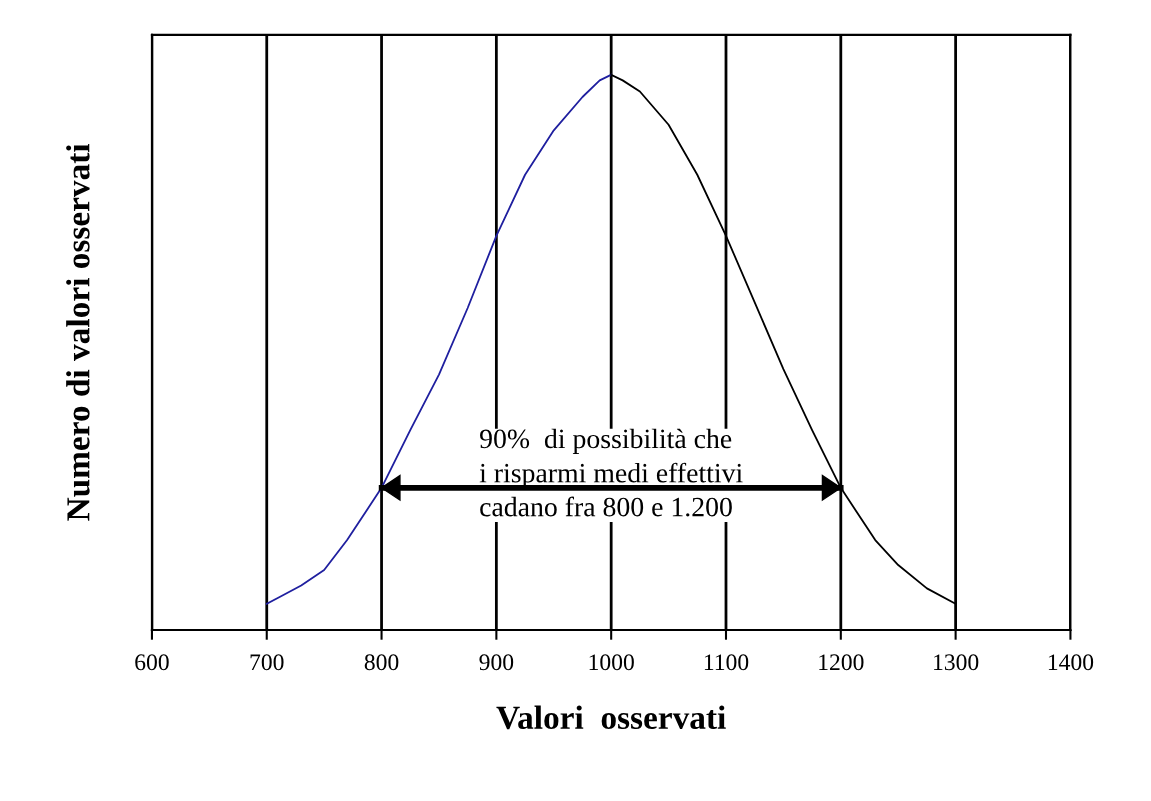 The image size is (1151, 801). What do you see at coordinates (496, 662) in the screenshot?
I see `x-tick-label: 900` at bounding box center [496, 662].